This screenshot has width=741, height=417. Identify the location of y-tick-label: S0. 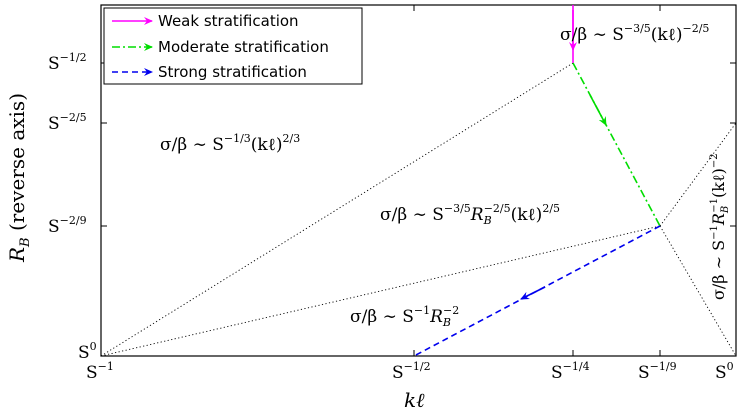
(87, 351).